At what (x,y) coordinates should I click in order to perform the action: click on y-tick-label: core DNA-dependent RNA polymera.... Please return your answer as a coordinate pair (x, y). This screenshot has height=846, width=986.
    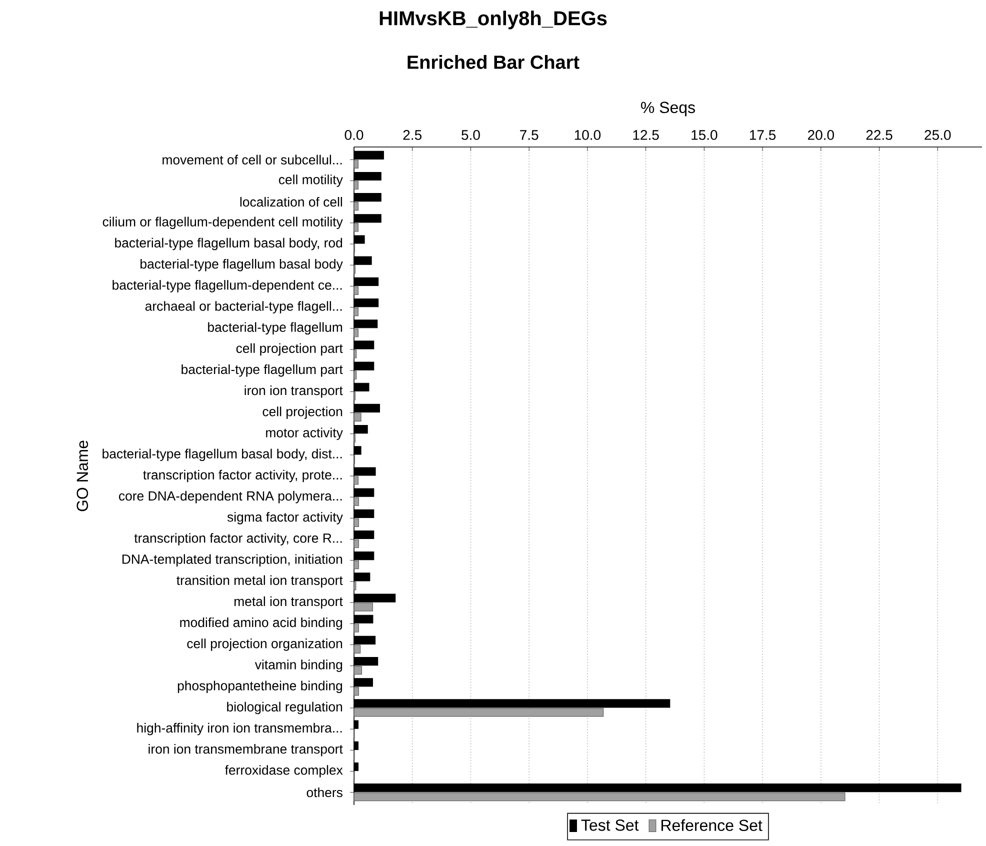
    Looking at the image, I should click on (230, 497).